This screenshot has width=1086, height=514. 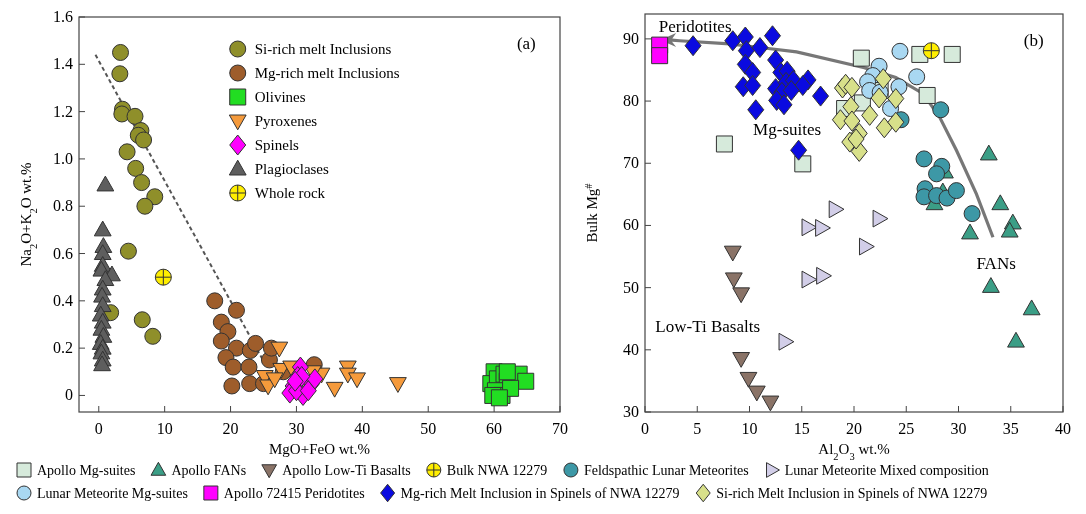 I want to click on y-tick-label: 0.2, so click(x=63, y=348).